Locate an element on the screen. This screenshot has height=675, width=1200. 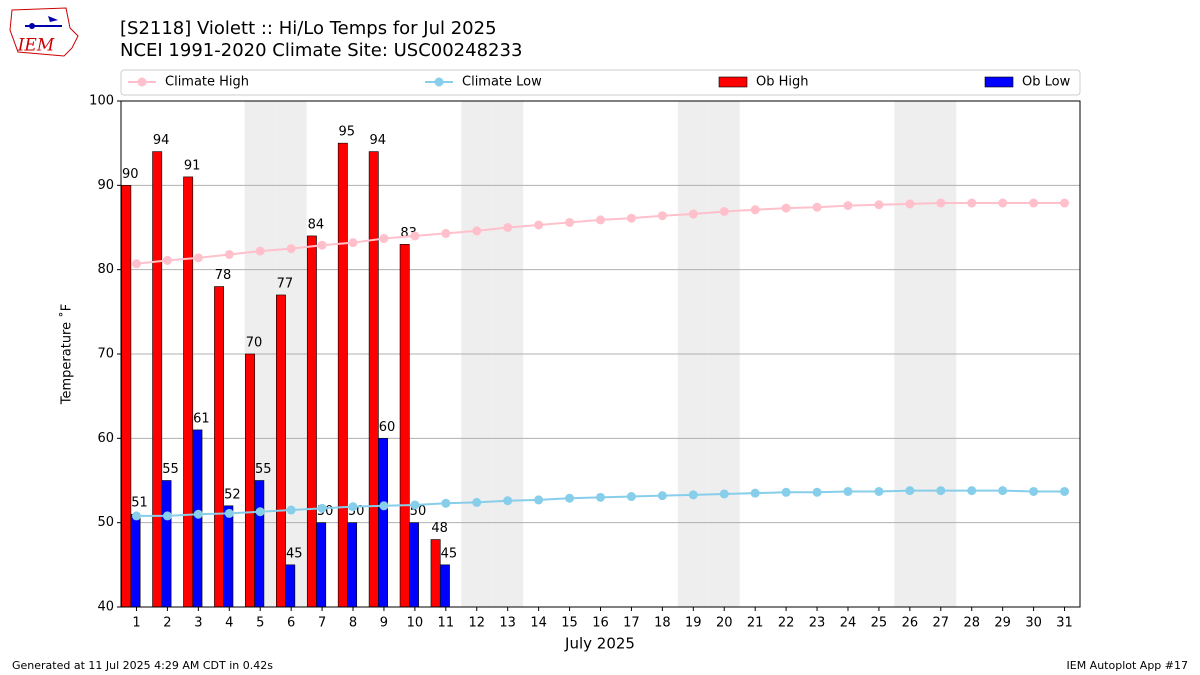
x-tick-label: 22 is located at coordinates (786, 623).